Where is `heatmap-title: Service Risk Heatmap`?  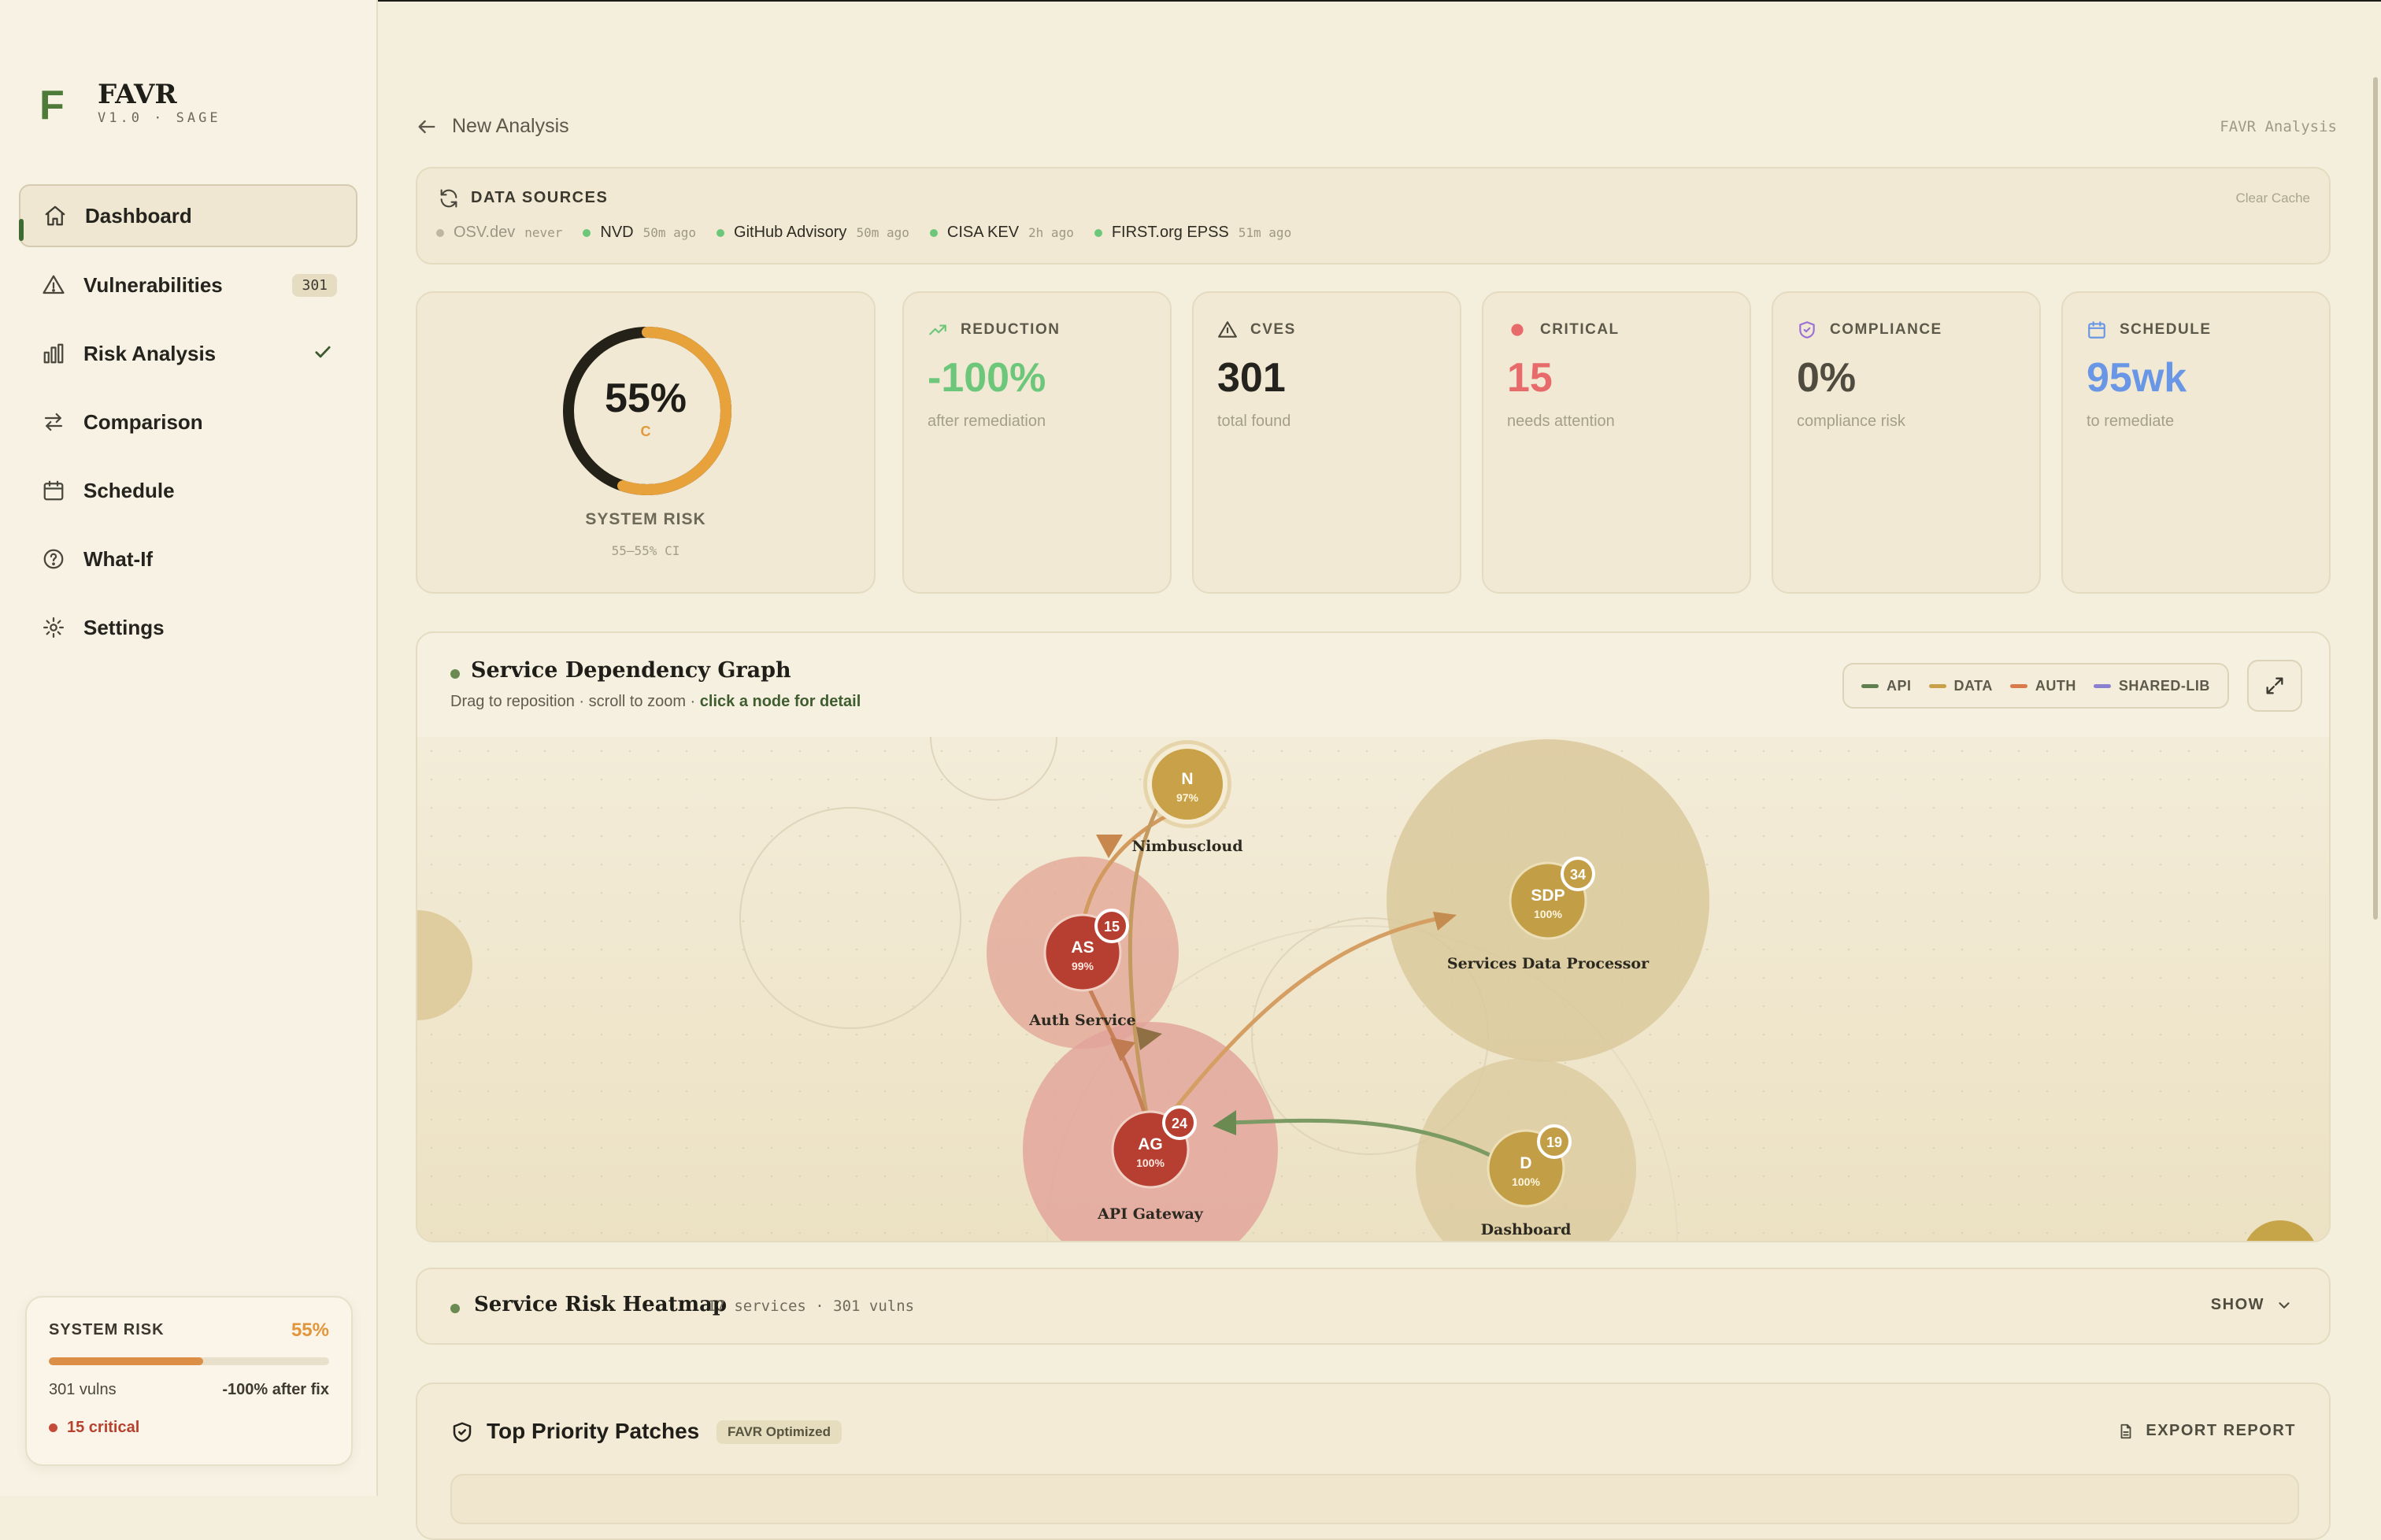
heatmap-title: Service Risk Heatmap is located at coordinates (601, 1304).